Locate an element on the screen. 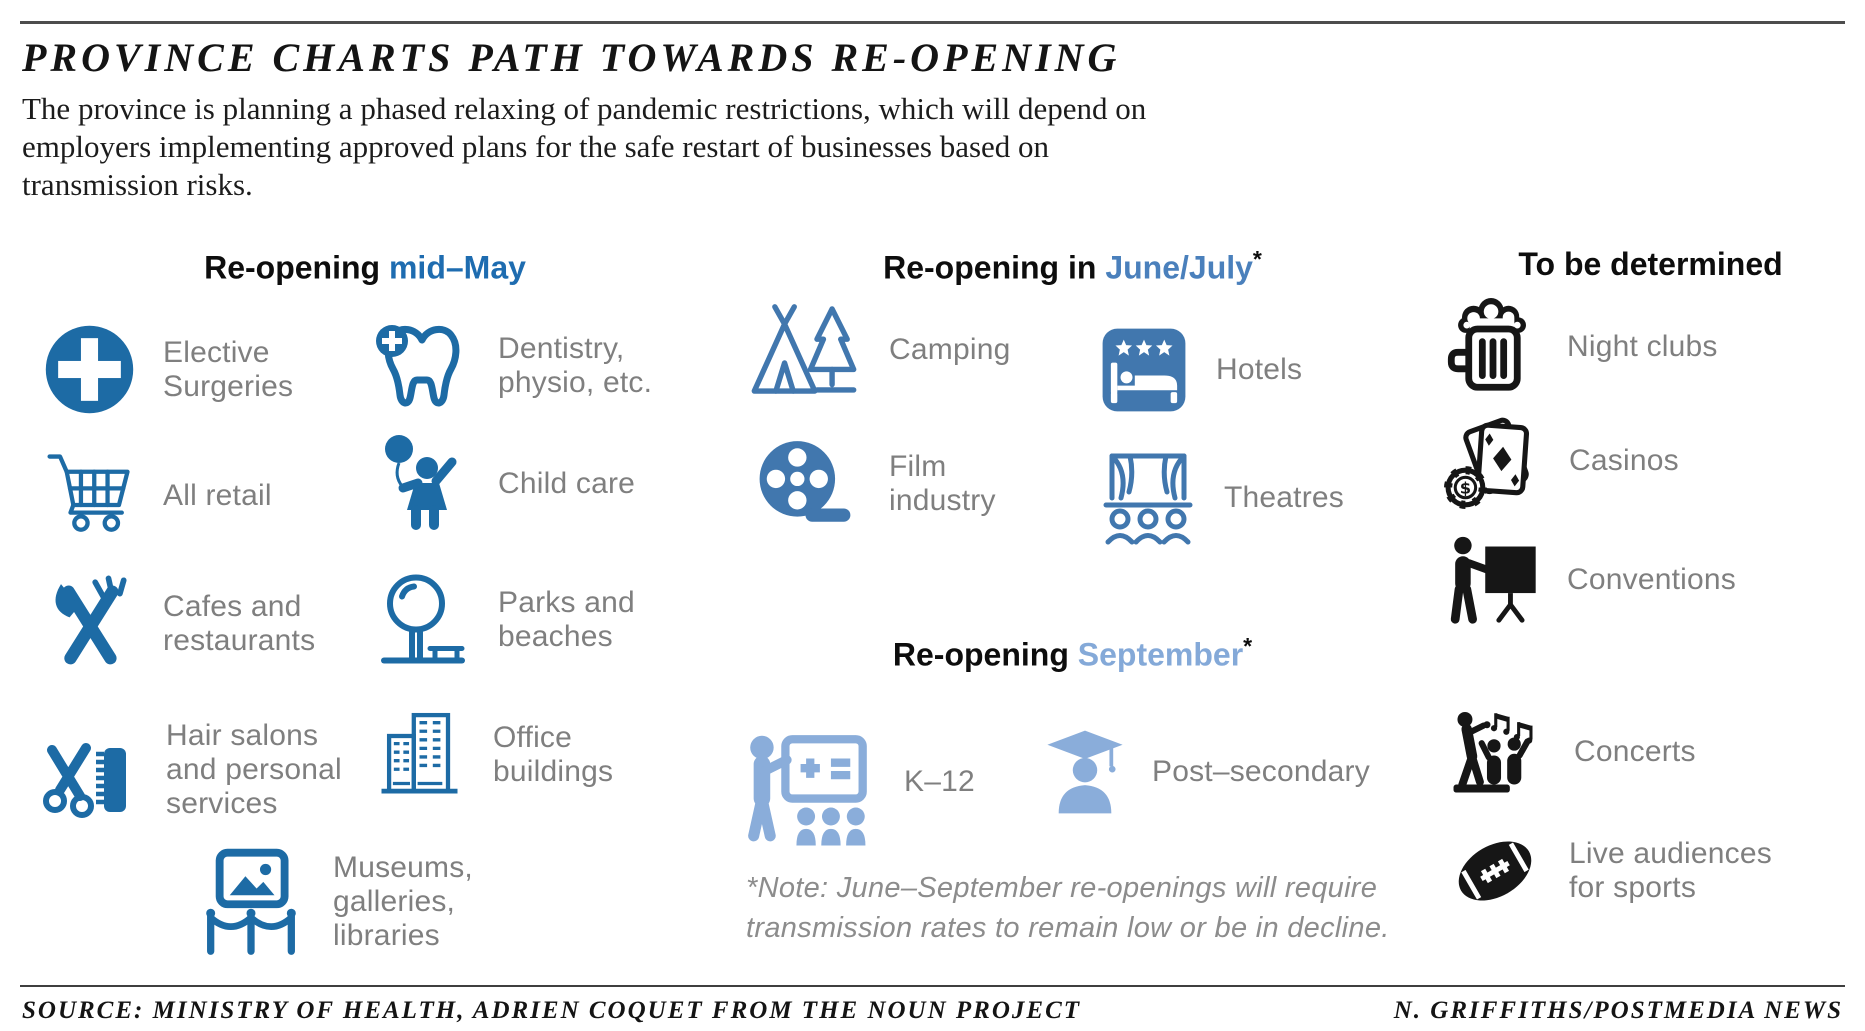 The height and width of the screenshot is (1031, 1865). theatre-stage-icon is located at coordinates (1148, 498).